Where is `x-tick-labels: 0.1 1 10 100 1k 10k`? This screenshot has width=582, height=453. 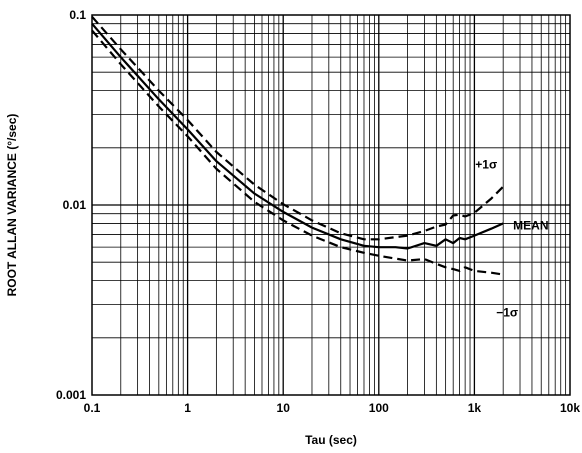
x-tick-labels: 0.1 1 10 100 1k 10k is located at coordinates (332, 408).